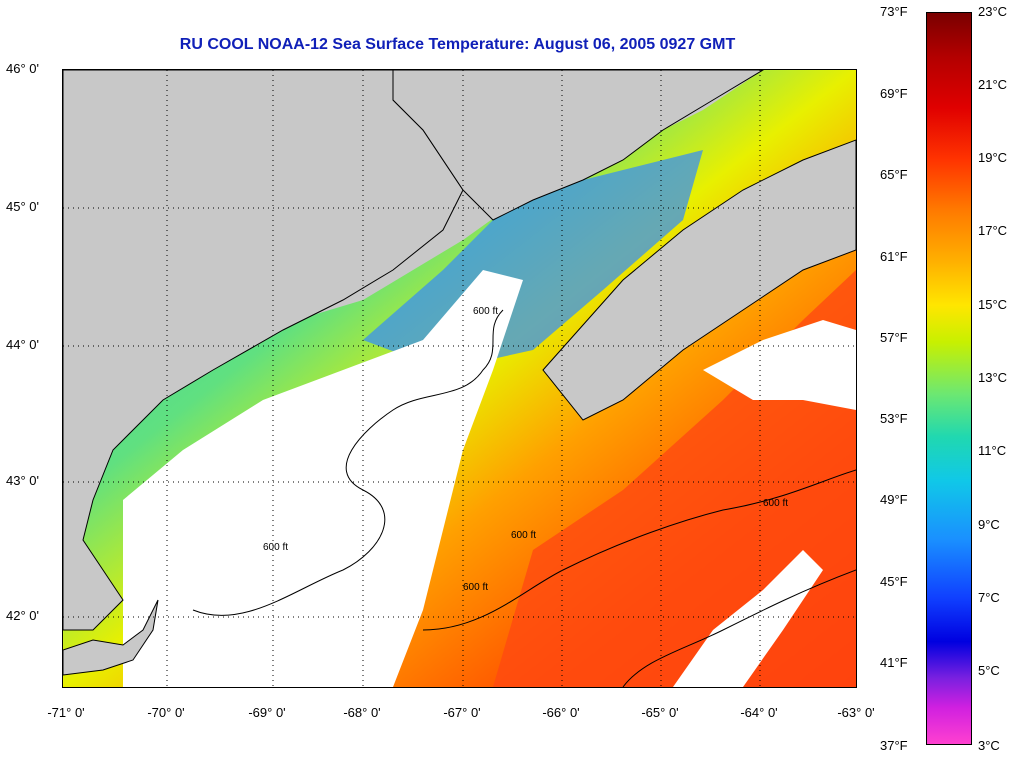 This screenshot has width=1016, height=761. What do you see at coordinates (462, 712) in the screenshot?
I see `lon-label-67: -67° 0'` at bounding box center [462, 712].